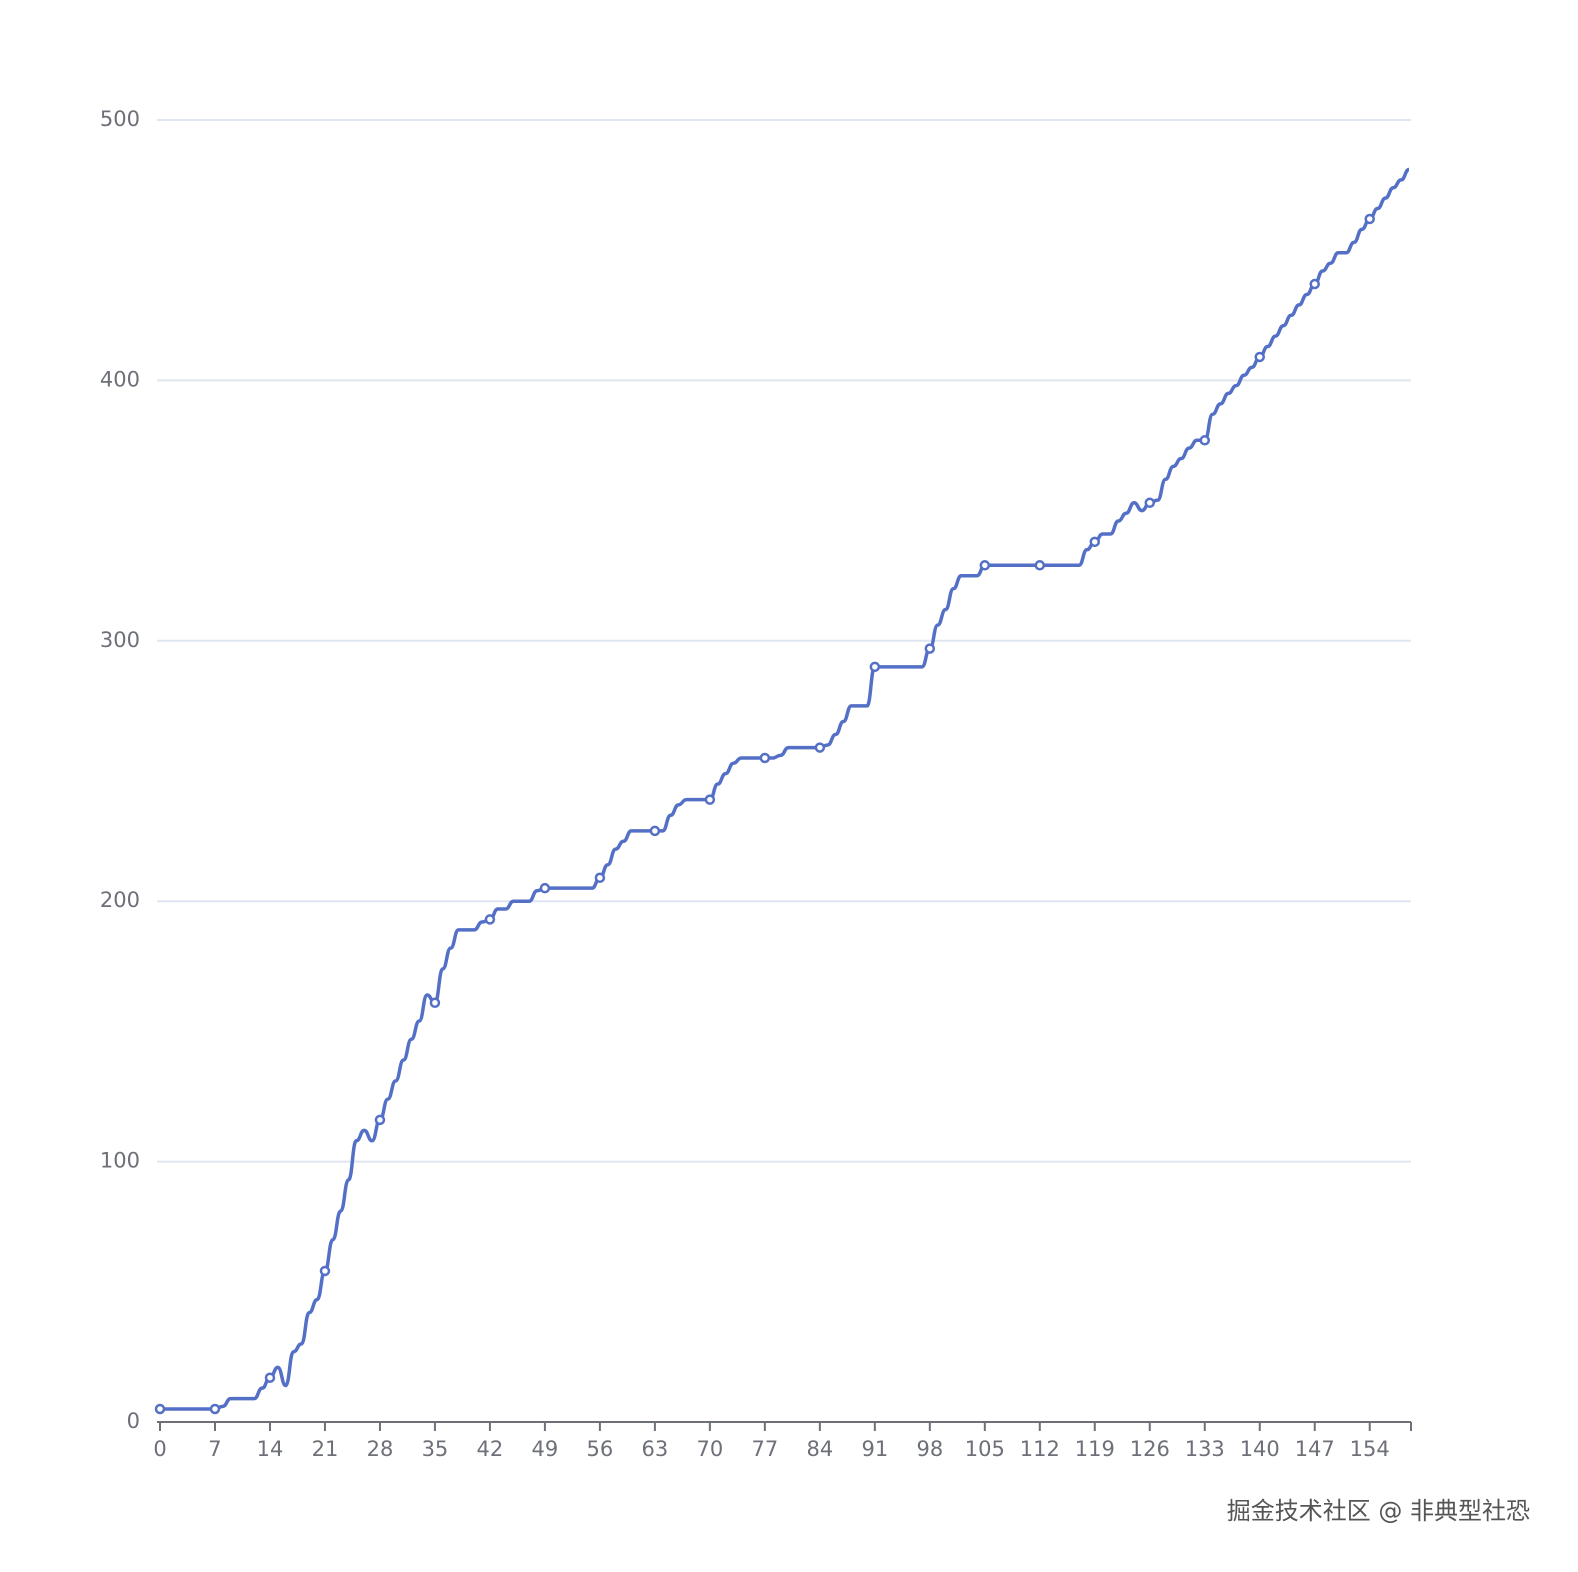 This screenshot has height=1572, width=1578. I want to click on y-tick-label: 0, so click(133, 1421).